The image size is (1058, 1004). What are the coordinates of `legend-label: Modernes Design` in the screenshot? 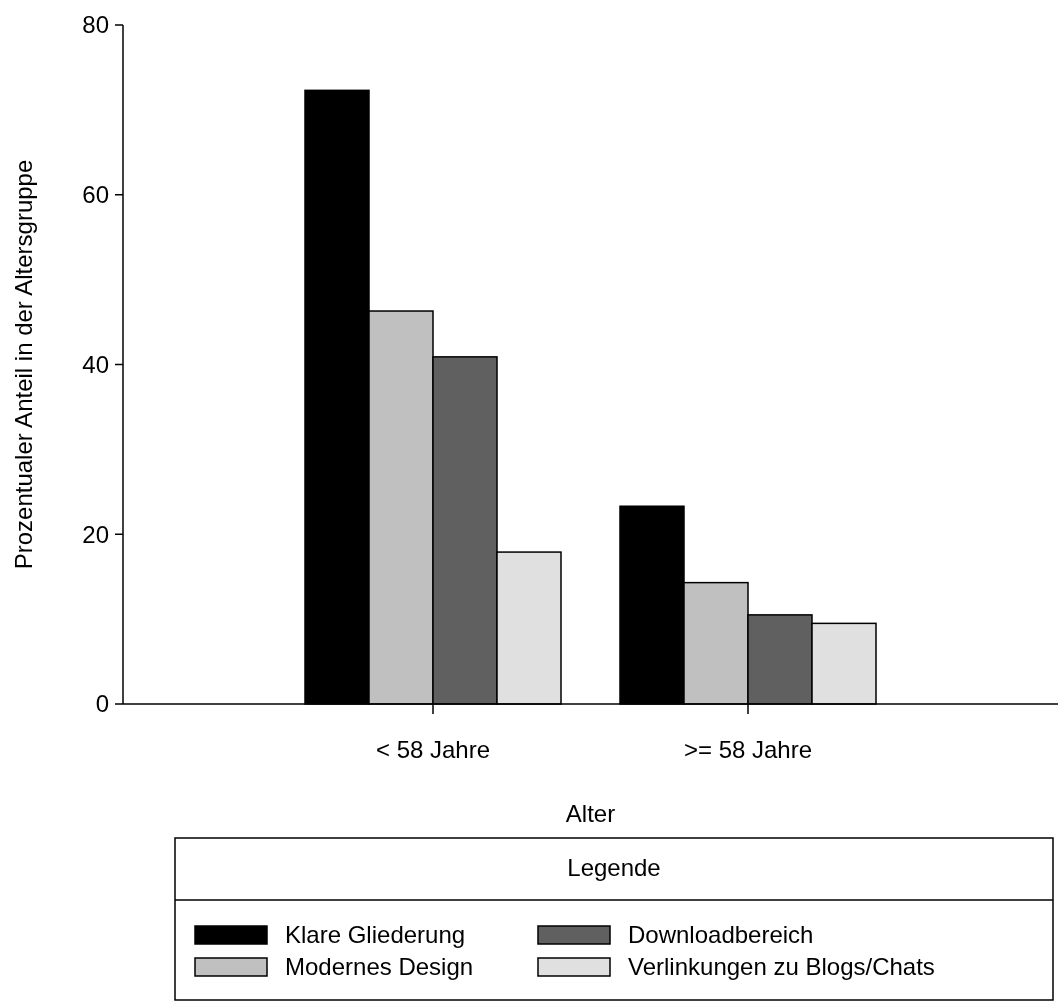 It's located at (379, 967).